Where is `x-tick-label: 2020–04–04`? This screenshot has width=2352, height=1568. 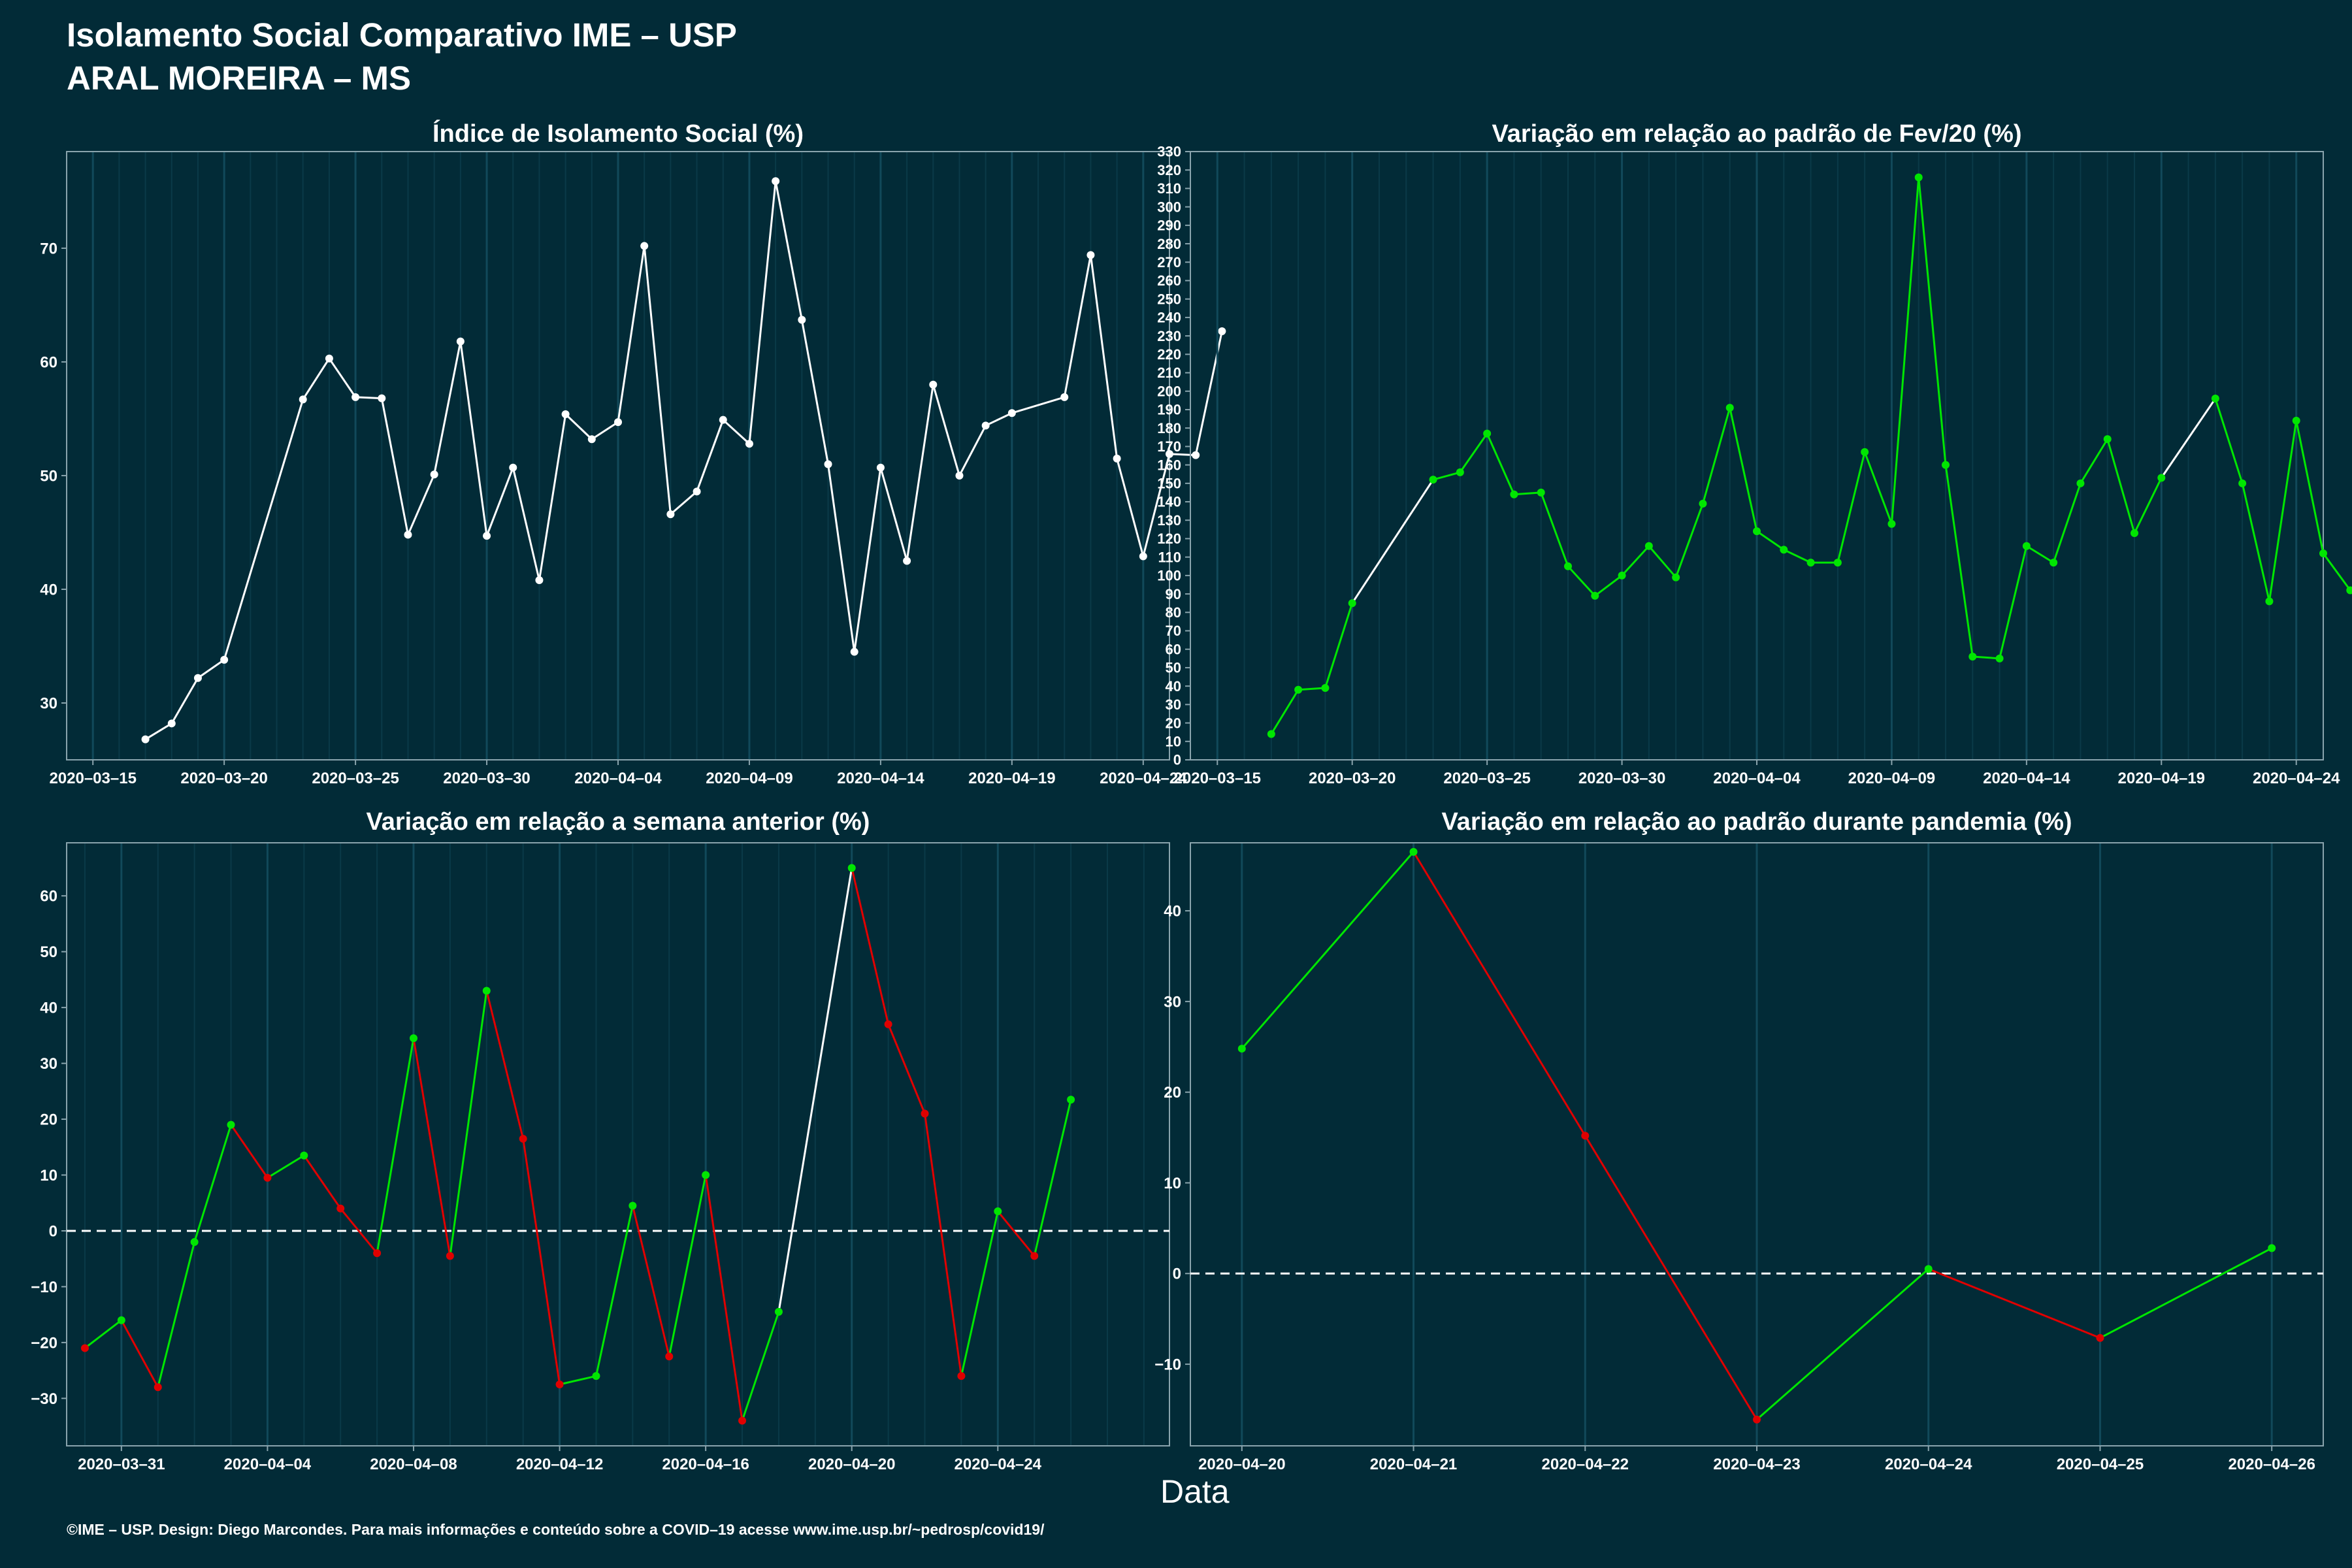 x-tick-label: 2020–04–04 is located at coordinates (1757, 778).